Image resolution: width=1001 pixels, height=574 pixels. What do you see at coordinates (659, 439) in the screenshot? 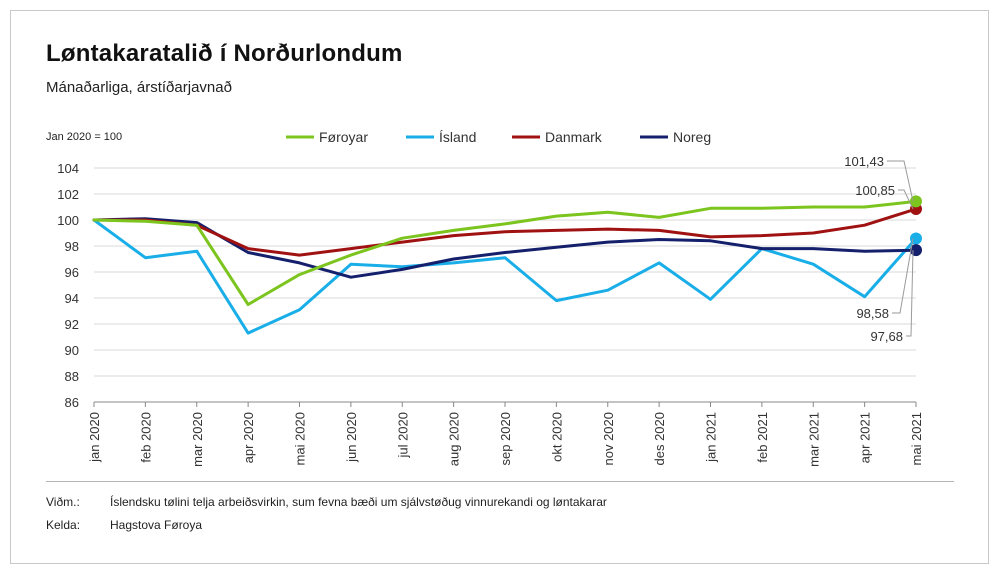
I see `x-tick-label: des 2020` at bounding box center [659, 439].